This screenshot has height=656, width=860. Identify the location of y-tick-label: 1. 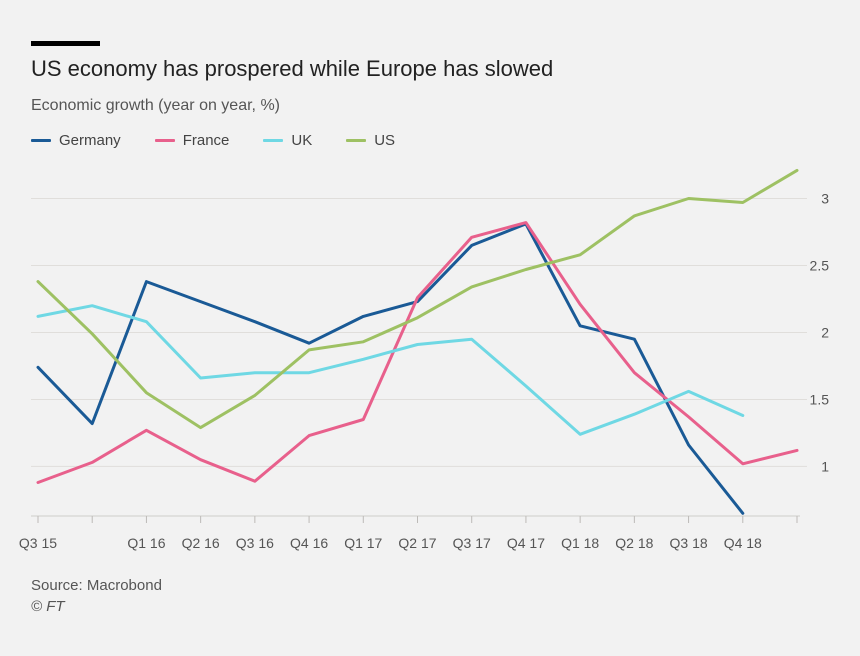
(825, 466).